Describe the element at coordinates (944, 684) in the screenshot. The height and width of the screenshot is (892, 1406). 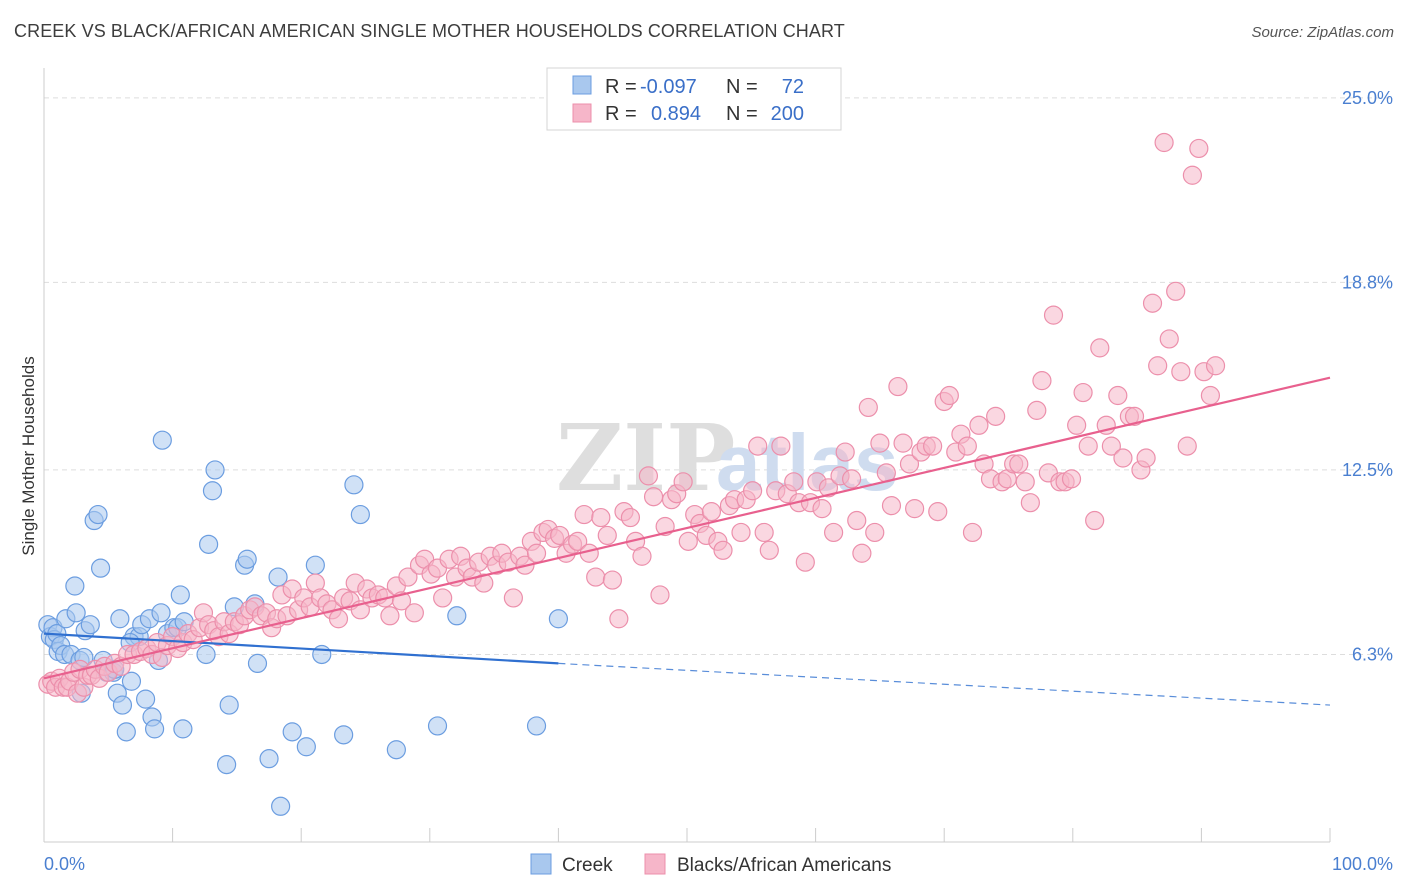
I see `creek-trend-extension` at that location.